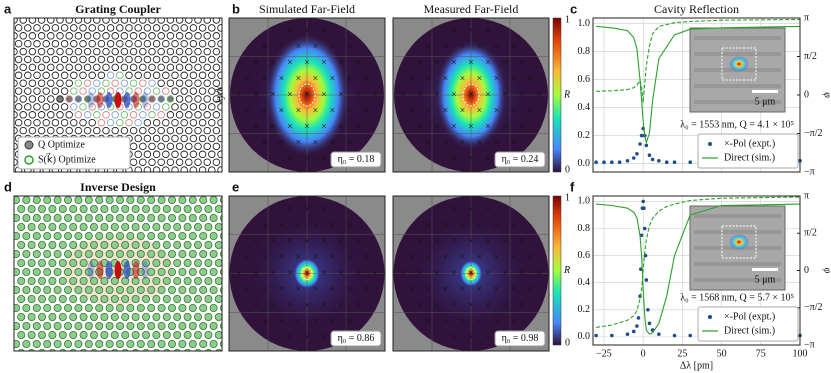  What do you see at coordinates (737, 86) in the screenshot?
I see `inset-texture` at bounding box center [737, 86].